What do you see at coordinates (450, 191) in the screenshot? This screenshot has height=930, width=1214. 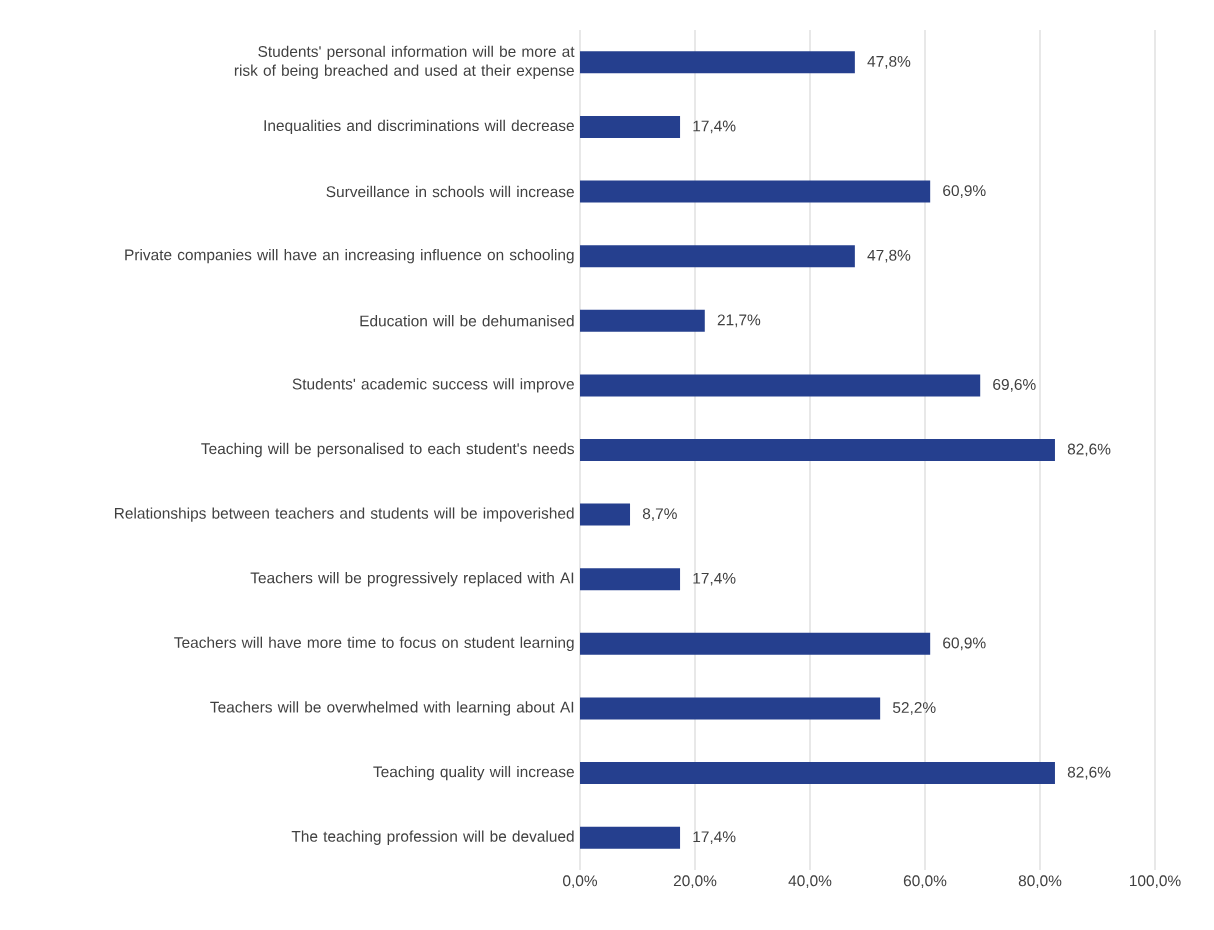 I see `y-tick-label: Surveillance in schools will increase` at bounding box center [450, 191].